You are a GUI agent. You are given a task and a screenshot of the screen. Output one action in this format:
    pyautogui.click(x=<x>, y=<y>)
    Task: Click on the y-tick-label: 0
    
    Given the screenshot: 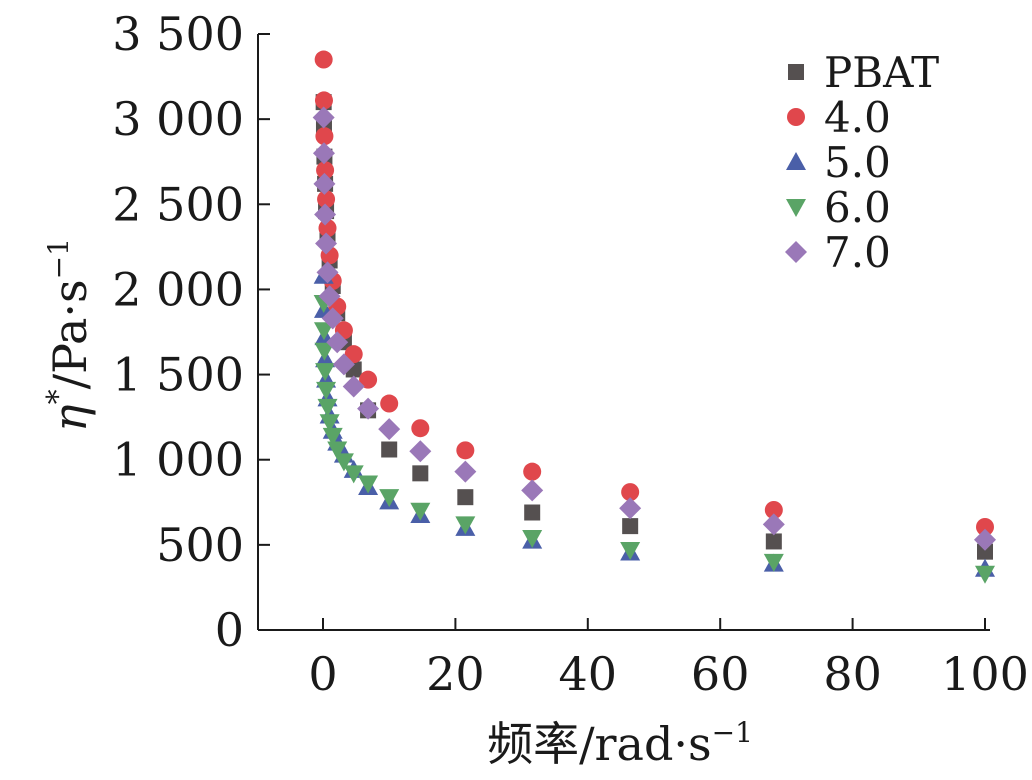 What is the action you would take?
    pyautogui.click(x=229, y=630)
    